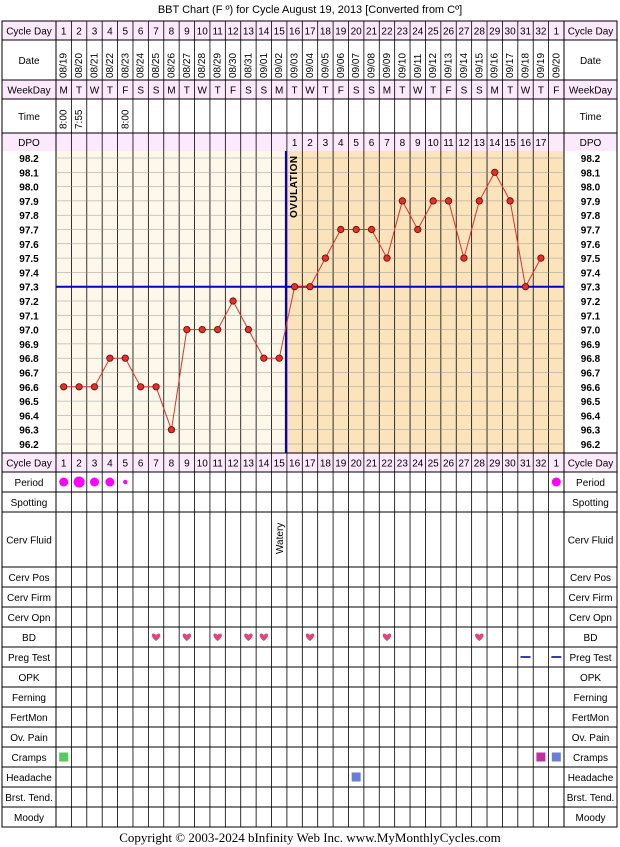 The height and width of the screenshot is (847, 620). I want to click on temp-tick-right: 97.0, so click(591, 331).